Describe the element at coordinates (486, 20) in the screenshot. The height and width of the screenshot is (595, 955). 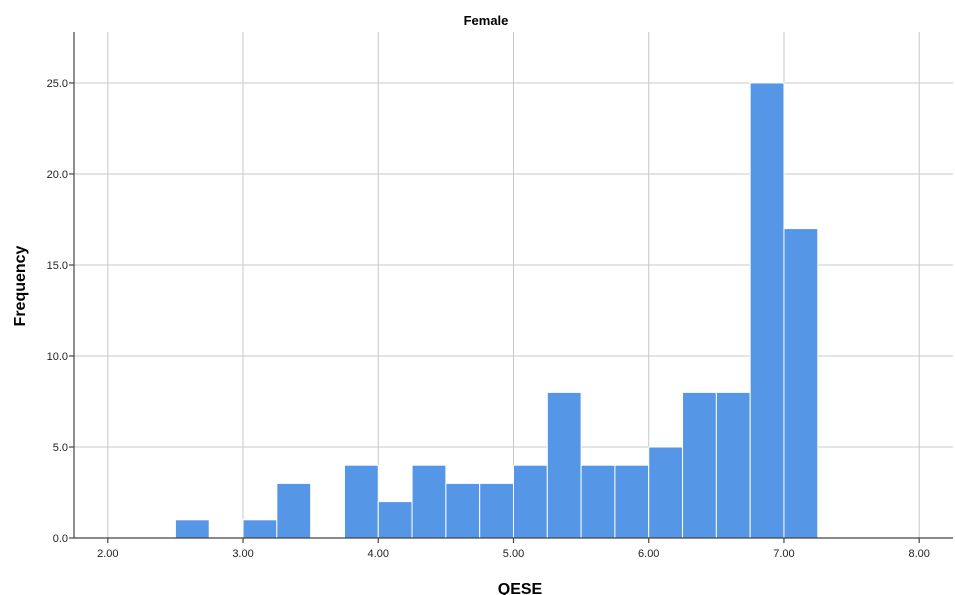
I see `chart-title: Female` at that location.